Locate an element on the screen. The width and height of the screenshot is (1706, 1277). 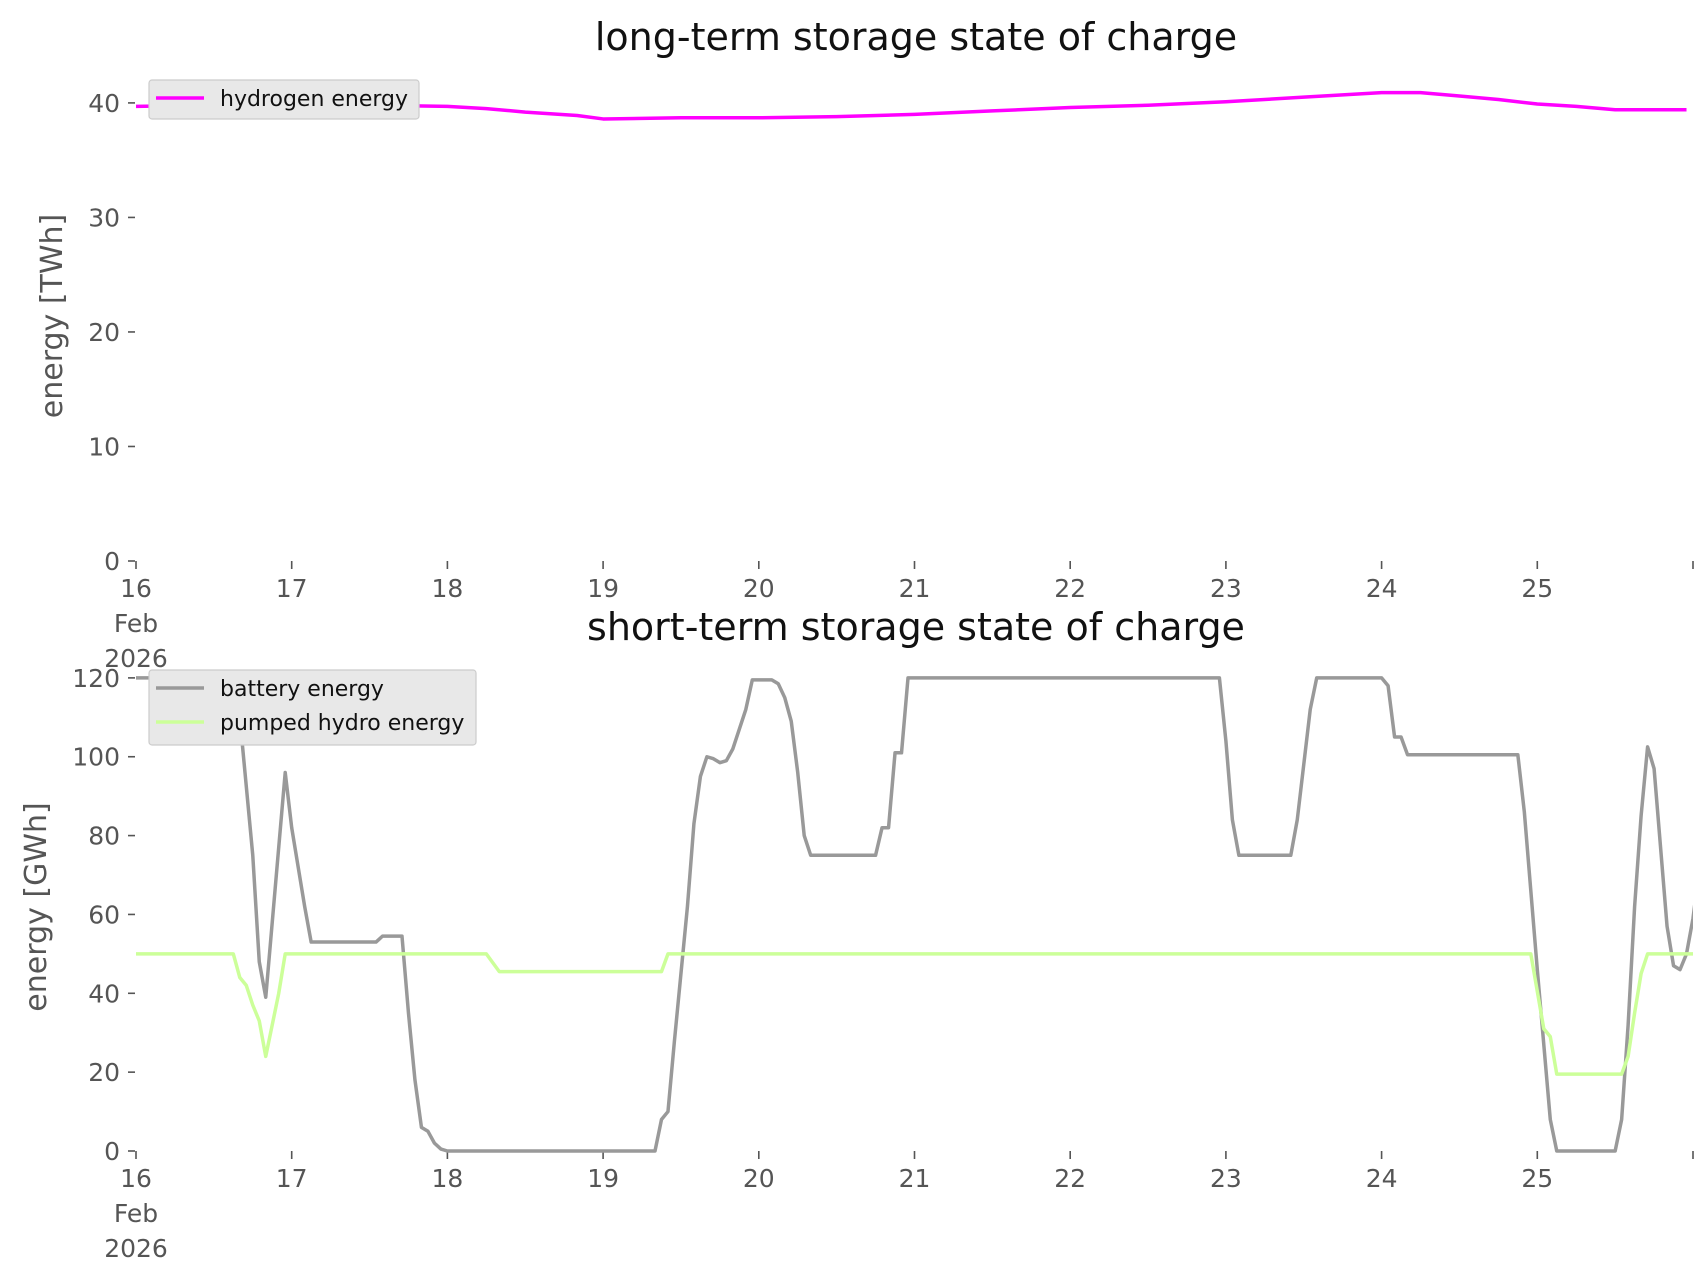
y-tick-label: 100 is located at coordinates (96, 757).